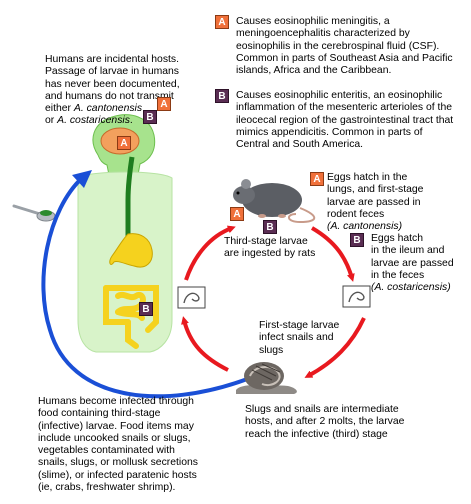 This screenshot has height=504, width=471. What do you see at coordinates (205, 344) in the screenshot?
I see `red-arrow-snail-to-larva` at bounding box center [205, 344].